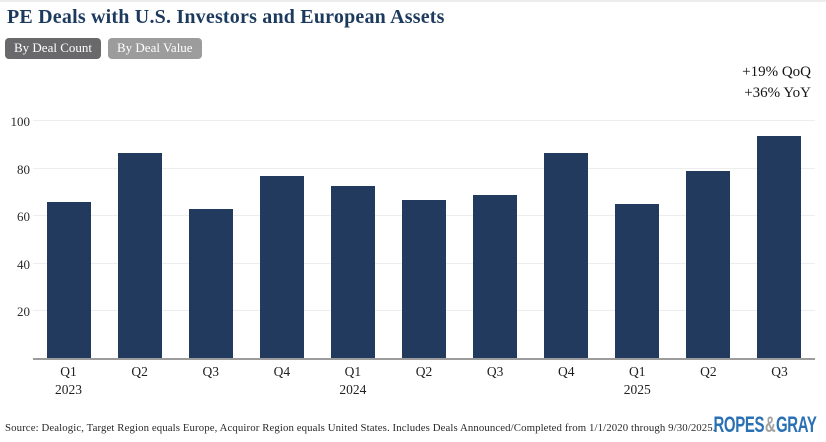 This screenshot has height=442, width=826. I want to click on view-toggle-tabs: By Deal Count By Deal Value, so click(103, 49).